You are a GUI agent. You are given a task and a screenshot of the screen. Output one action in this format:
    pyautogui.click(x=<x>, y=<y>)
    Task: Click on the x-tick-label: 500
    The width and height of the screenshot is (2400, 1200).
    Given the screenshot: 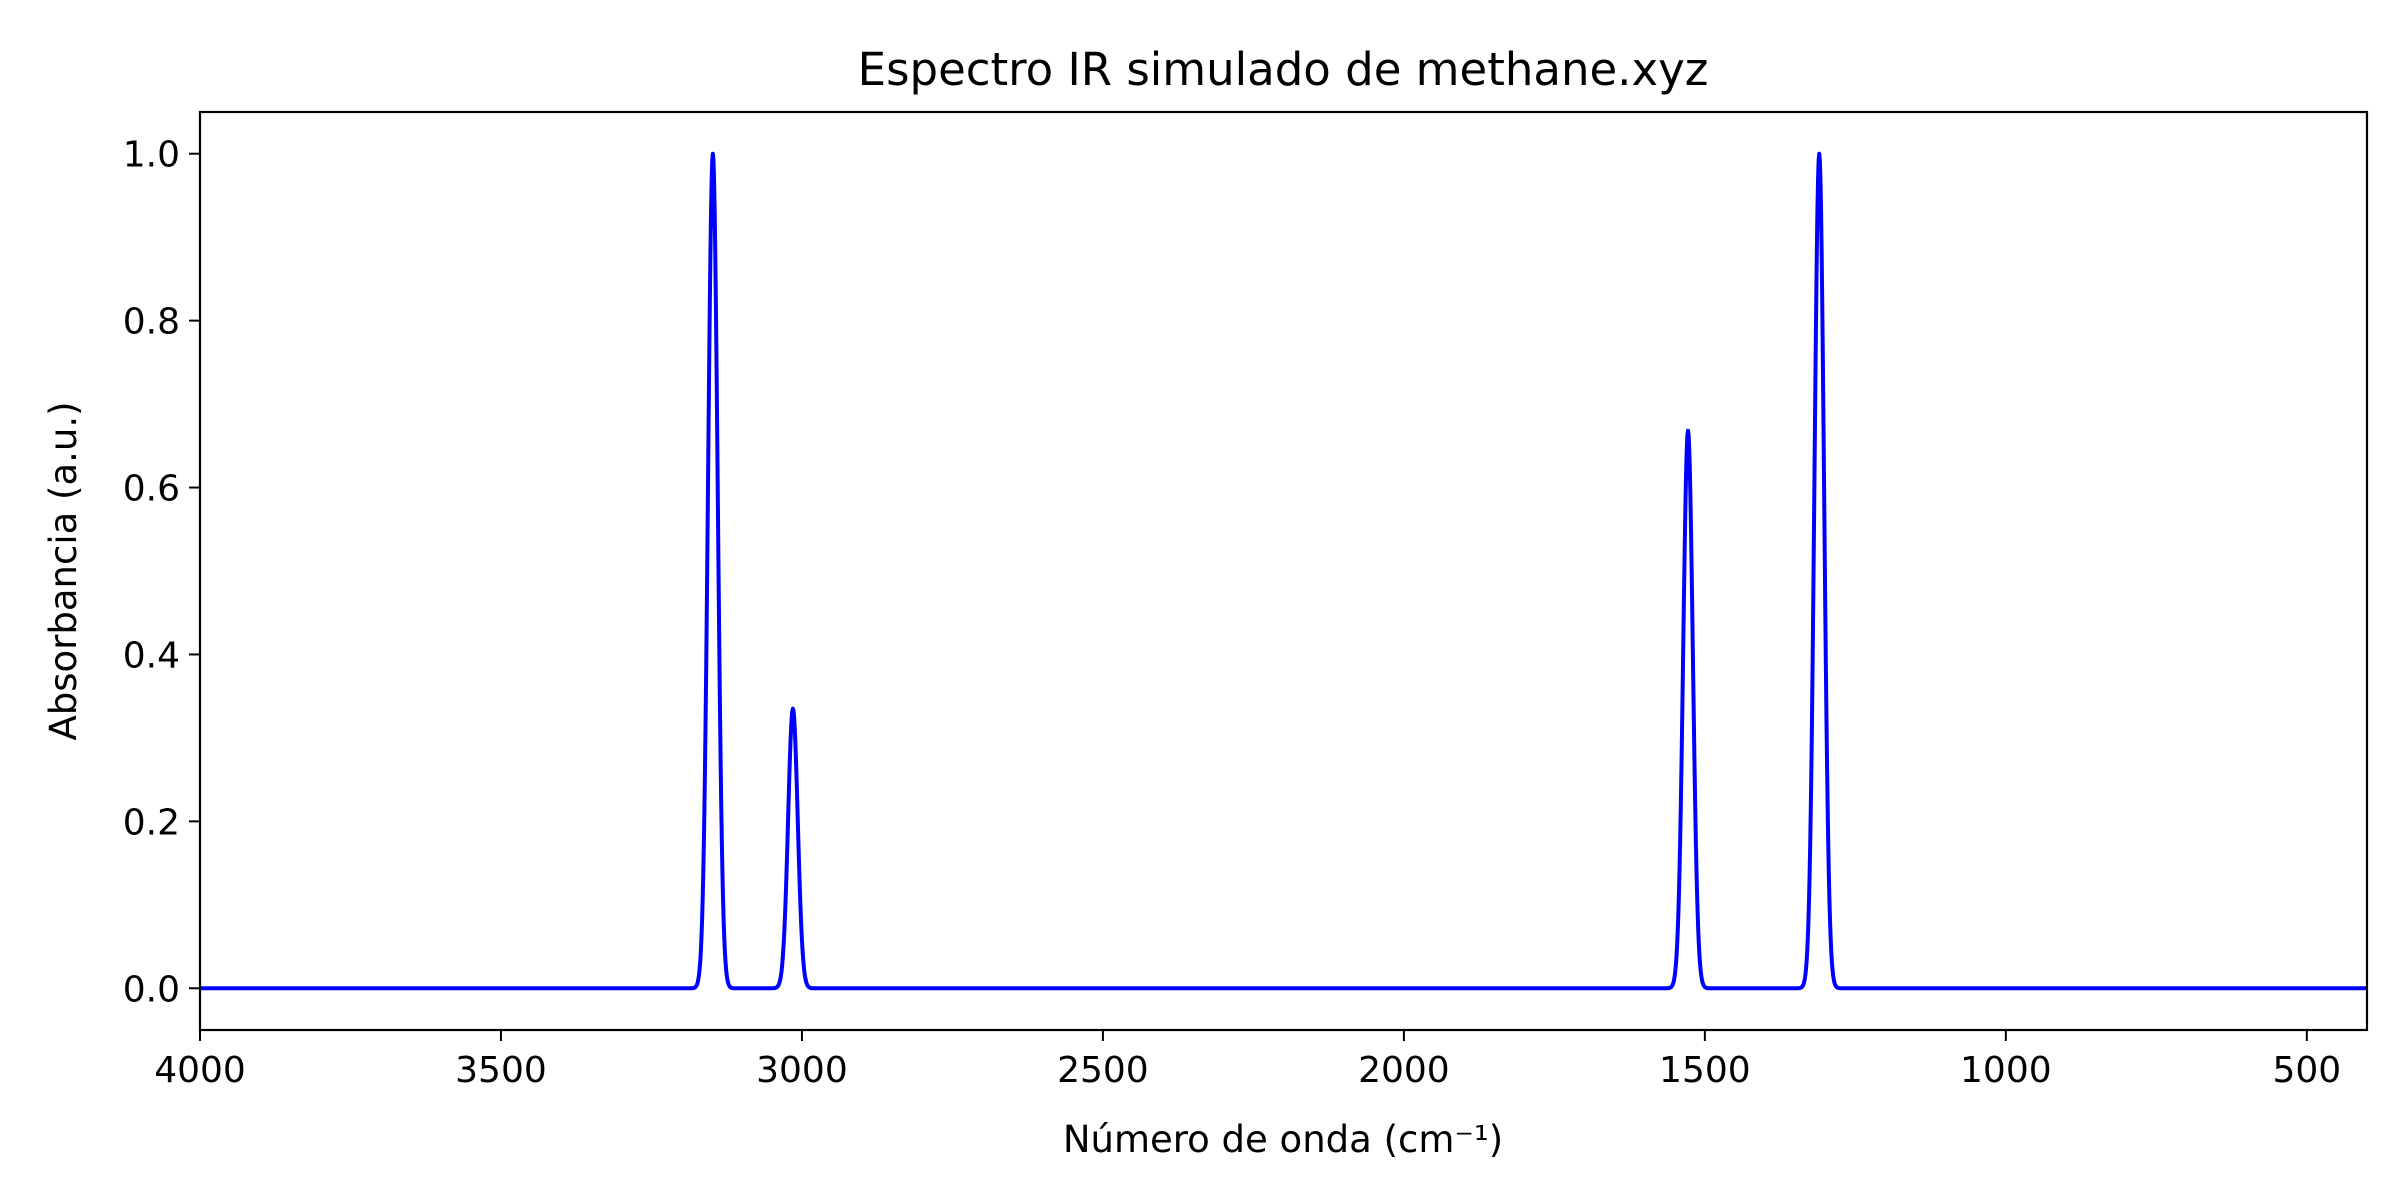 What is the action you would take?
    pyautogui.click(x=2306, y=1070)
    